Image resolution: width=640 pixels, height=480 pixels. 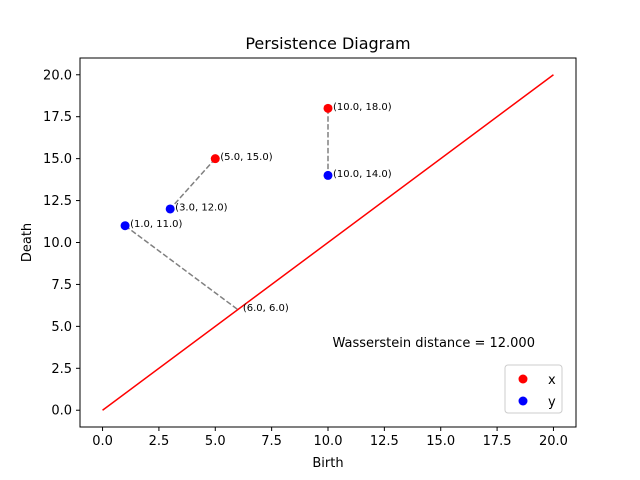 I want to click on y-tick-label: 10.0, so click(x=57, y=243).